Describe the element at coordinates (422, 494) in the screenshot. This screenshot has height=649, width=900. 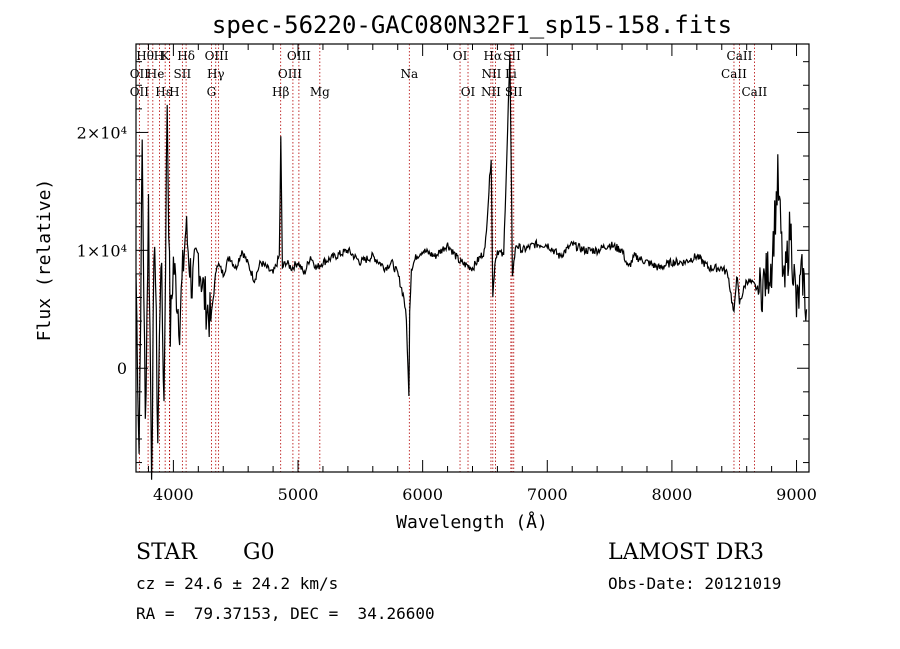
I see `x-tick-label: 6000` at that location.